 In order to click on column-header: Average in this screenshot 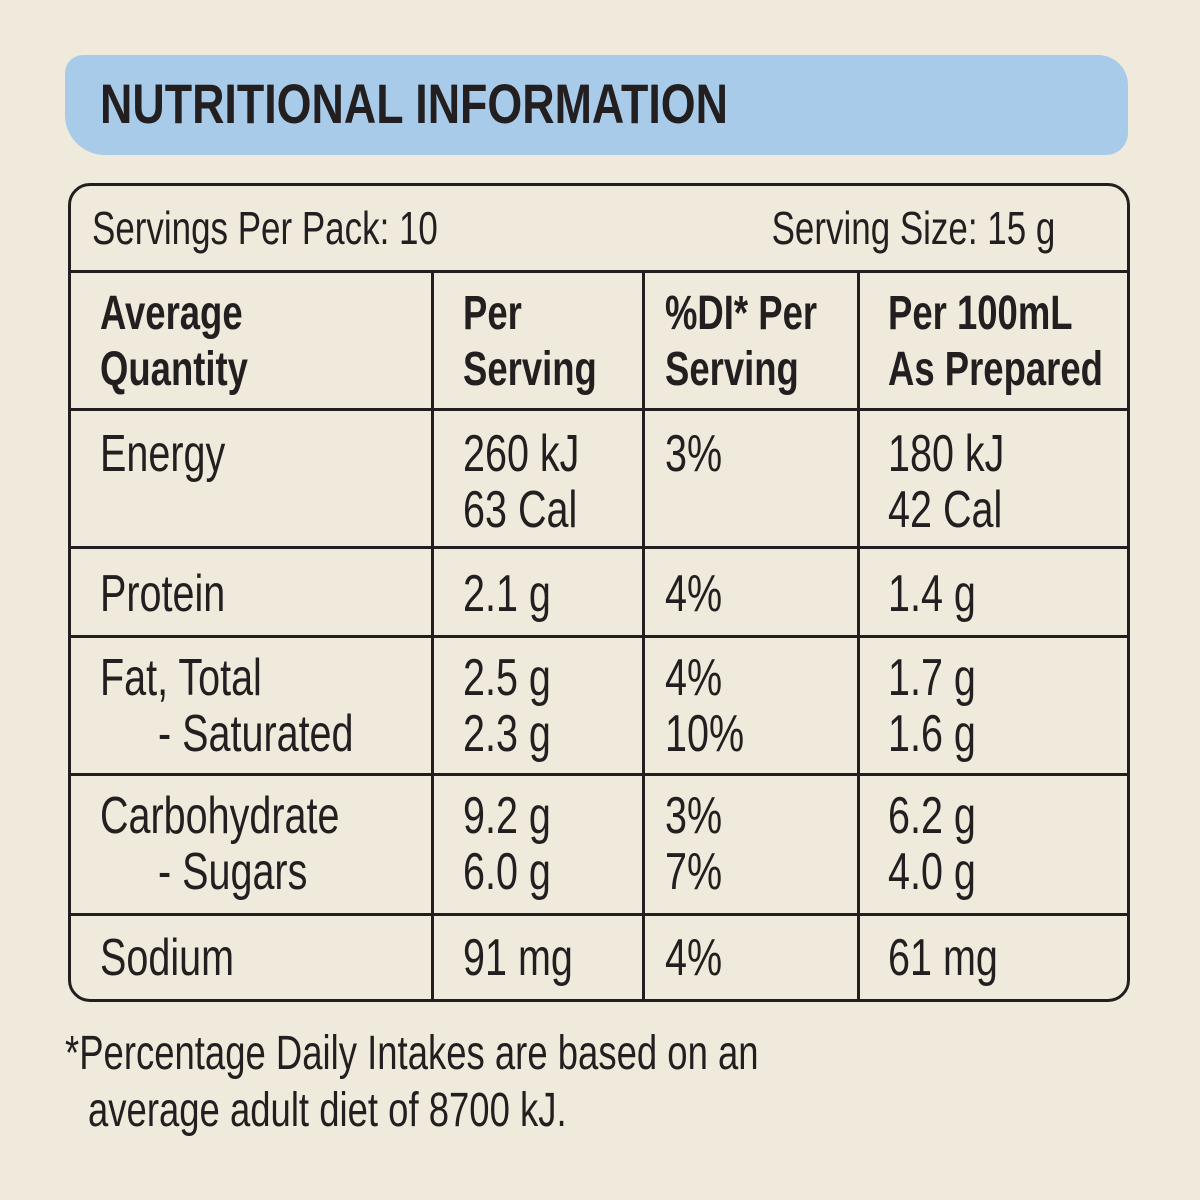, I will do `click(171, 313)`.